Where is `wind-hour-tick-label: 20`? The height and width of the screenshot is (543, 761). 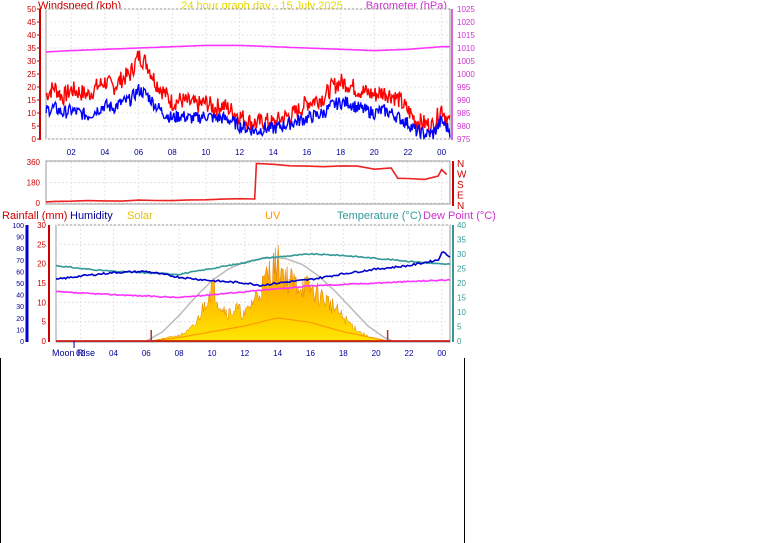 wind-hour-tick-label: 20 is located at coordinates (374, 152).